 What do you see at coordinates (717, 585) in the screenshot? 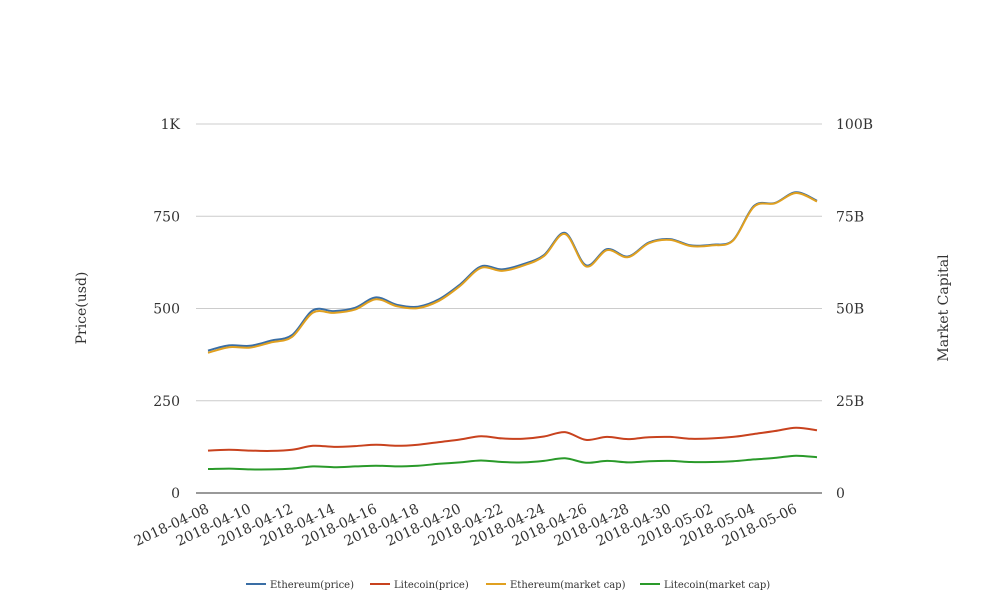
I see `legend-label: Litecoin(market cap)` at bounding box center [717, 585].